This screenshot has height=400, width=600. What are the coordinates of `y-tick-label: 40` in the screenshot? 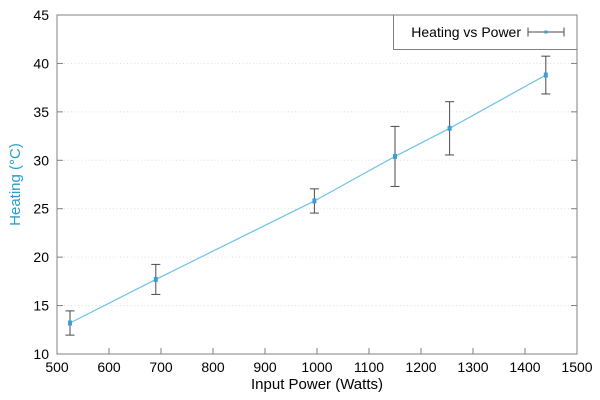 It's located at (41, 63).